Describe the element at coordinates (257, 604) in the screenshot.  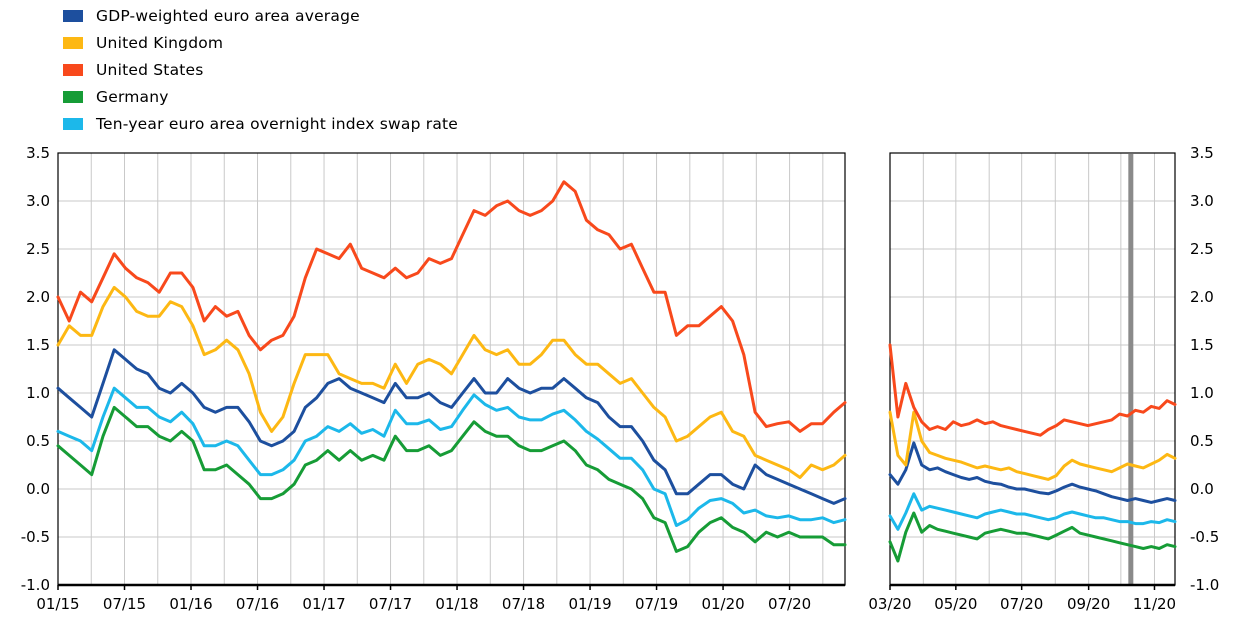
I see `x-tick-label: 07/16` at that location.